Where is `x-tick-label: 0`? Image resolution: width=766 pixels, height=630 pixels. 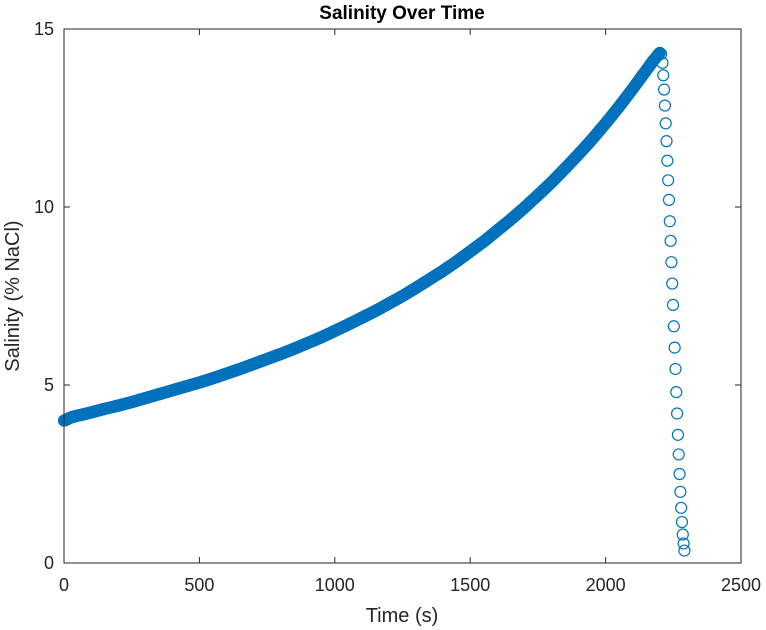
x-tick-label: 0 is located at coordinates (64, 585).